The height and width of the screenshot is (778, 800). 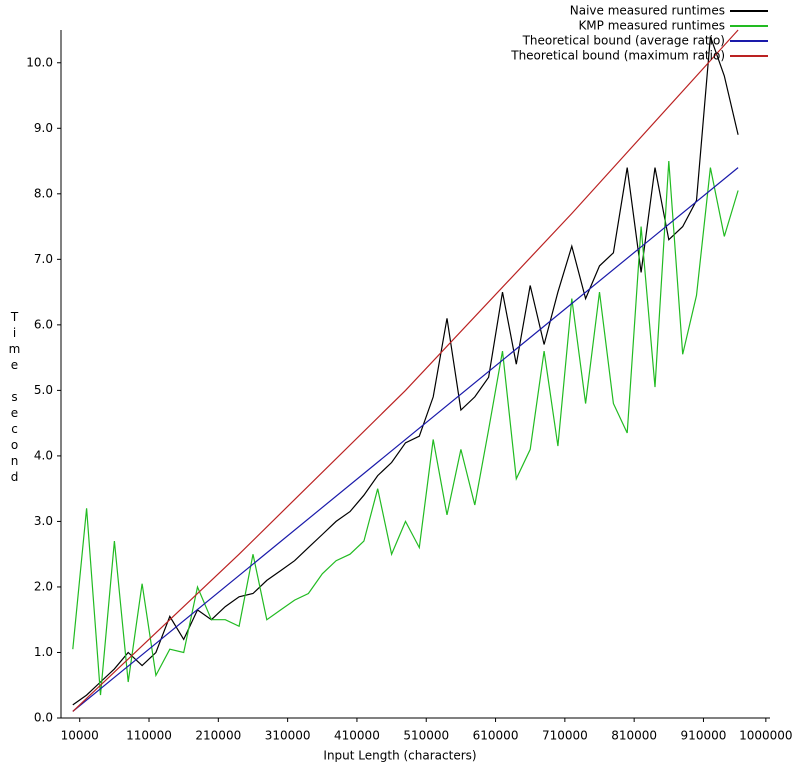 I want to click on y-tick-label: 6.0, so click(x=43, y=324).